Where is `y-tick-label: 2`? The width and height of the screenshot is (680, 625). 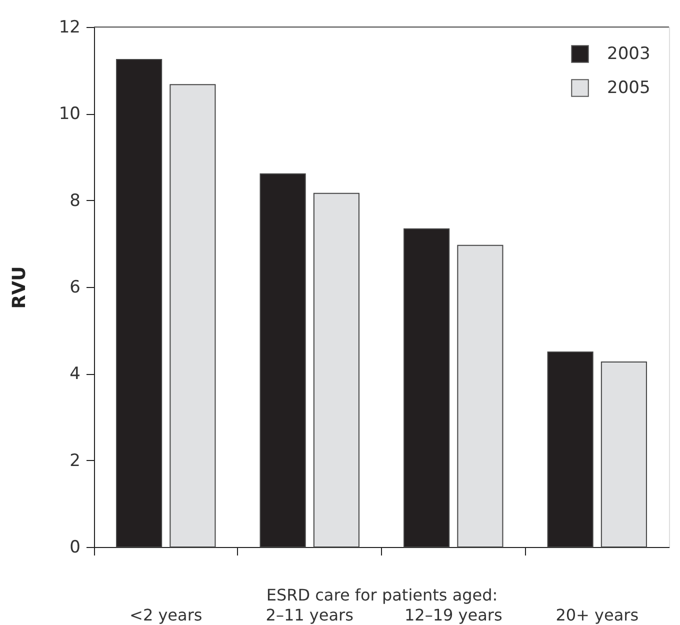 y-tick-label: 2 is located at coordinates (75, 460).